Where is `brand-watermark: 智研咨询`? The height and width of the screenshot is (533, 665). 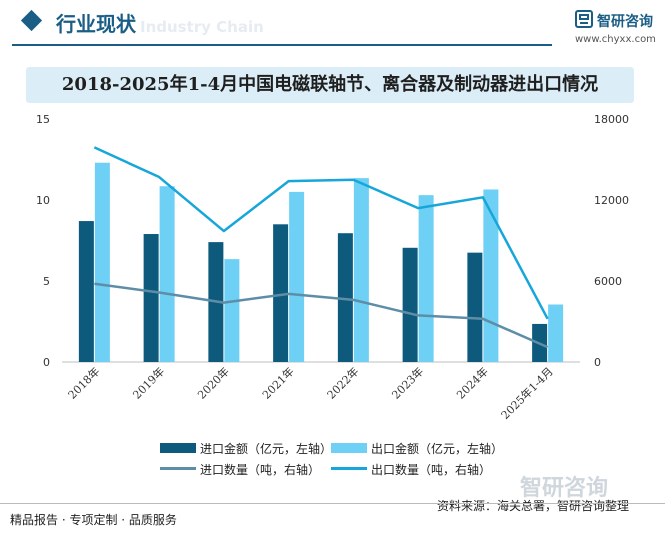 brand-watermark: 智研咨询 is located at coordinates (564, 488).